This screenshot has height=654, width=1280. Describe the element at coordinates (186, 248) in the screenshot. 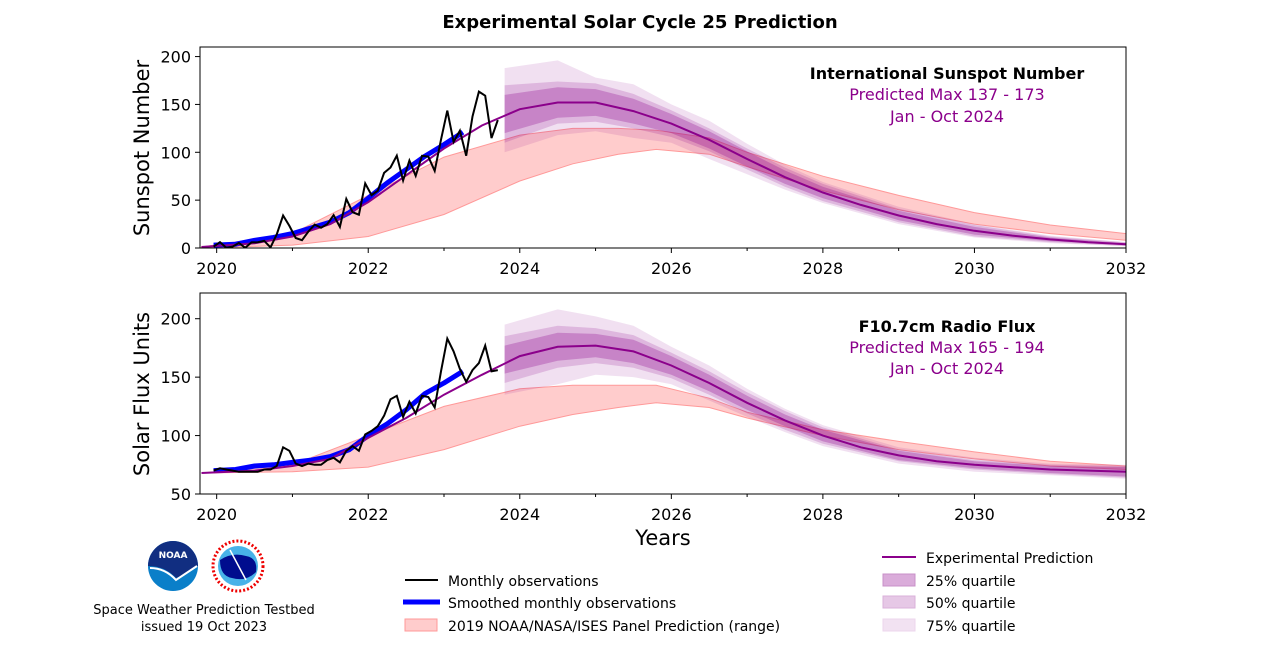

I see `y-tick-label: 0` at that location.